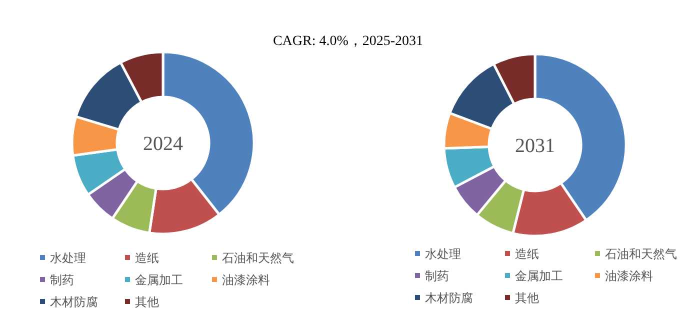 The height and width of the screenshot is (322, 697). I want to click on text: 2024, so click(163, 144).